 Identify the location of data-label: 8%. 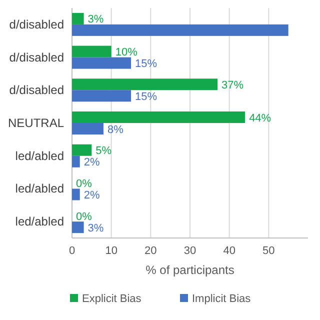
(115, 130).